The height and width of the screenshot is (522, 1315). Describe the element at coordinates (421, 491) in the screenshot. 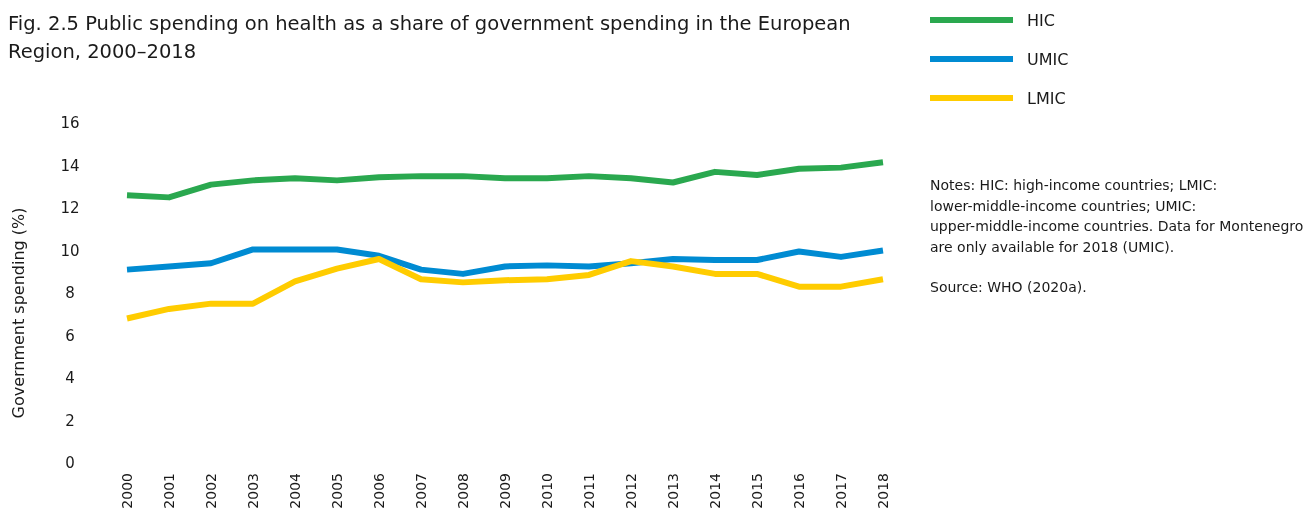

I see `x-tick-label: 2007` at that location.